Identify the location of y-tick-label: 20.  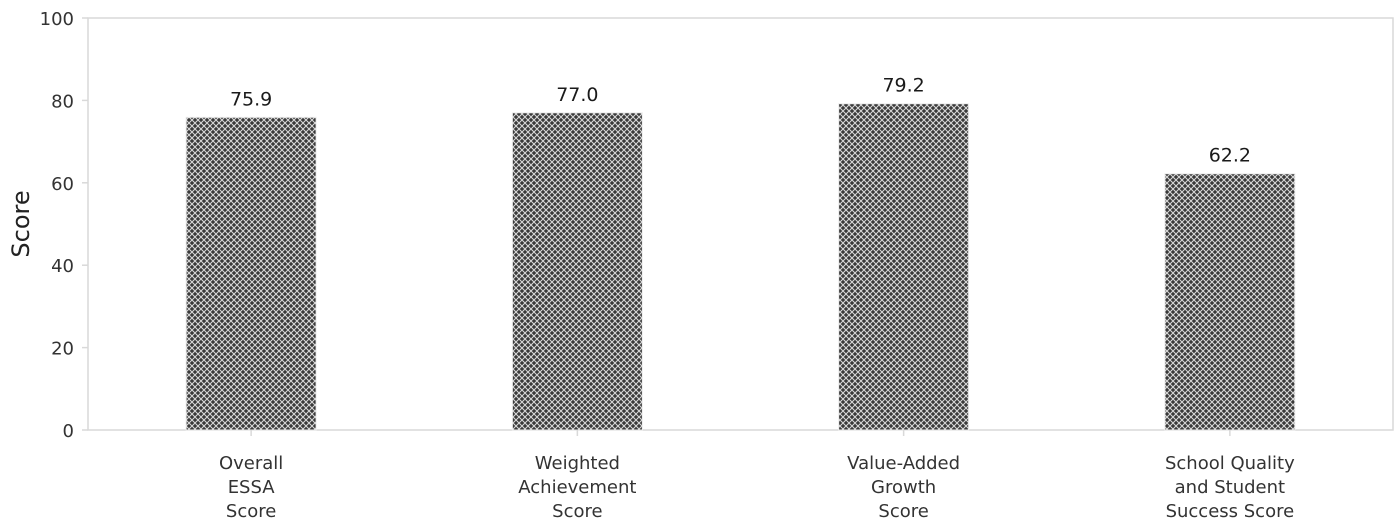
(62, 349).